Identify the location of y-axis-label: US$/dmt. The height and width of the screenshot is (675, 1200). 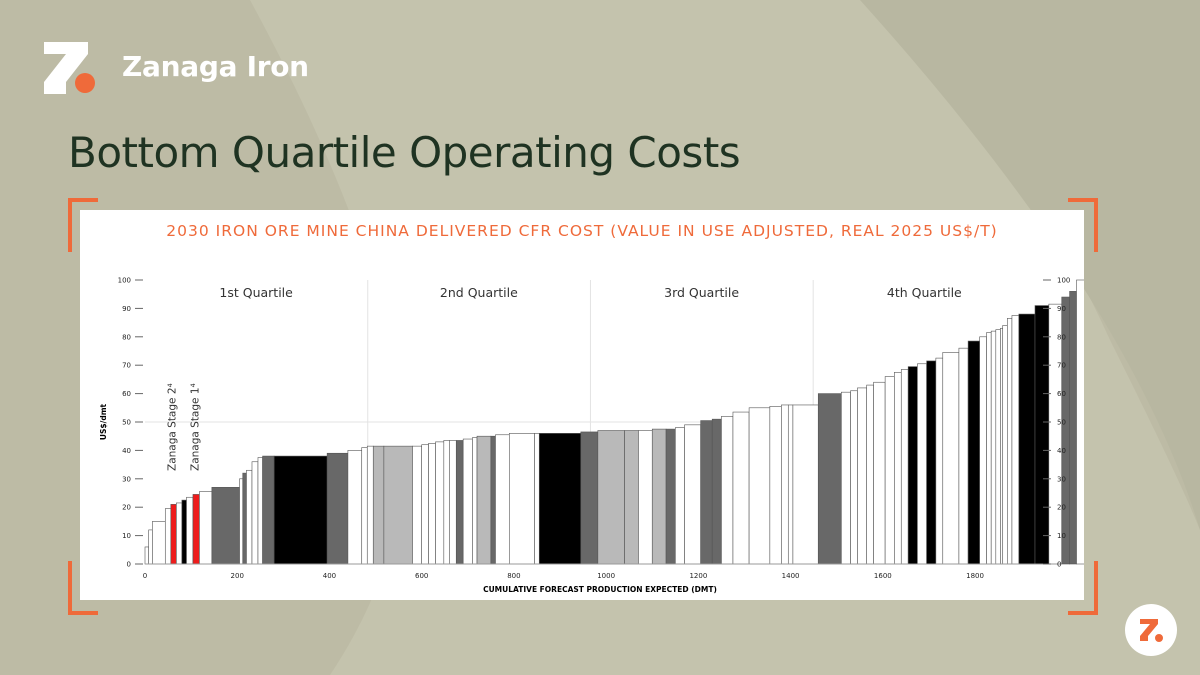
(103, 421).